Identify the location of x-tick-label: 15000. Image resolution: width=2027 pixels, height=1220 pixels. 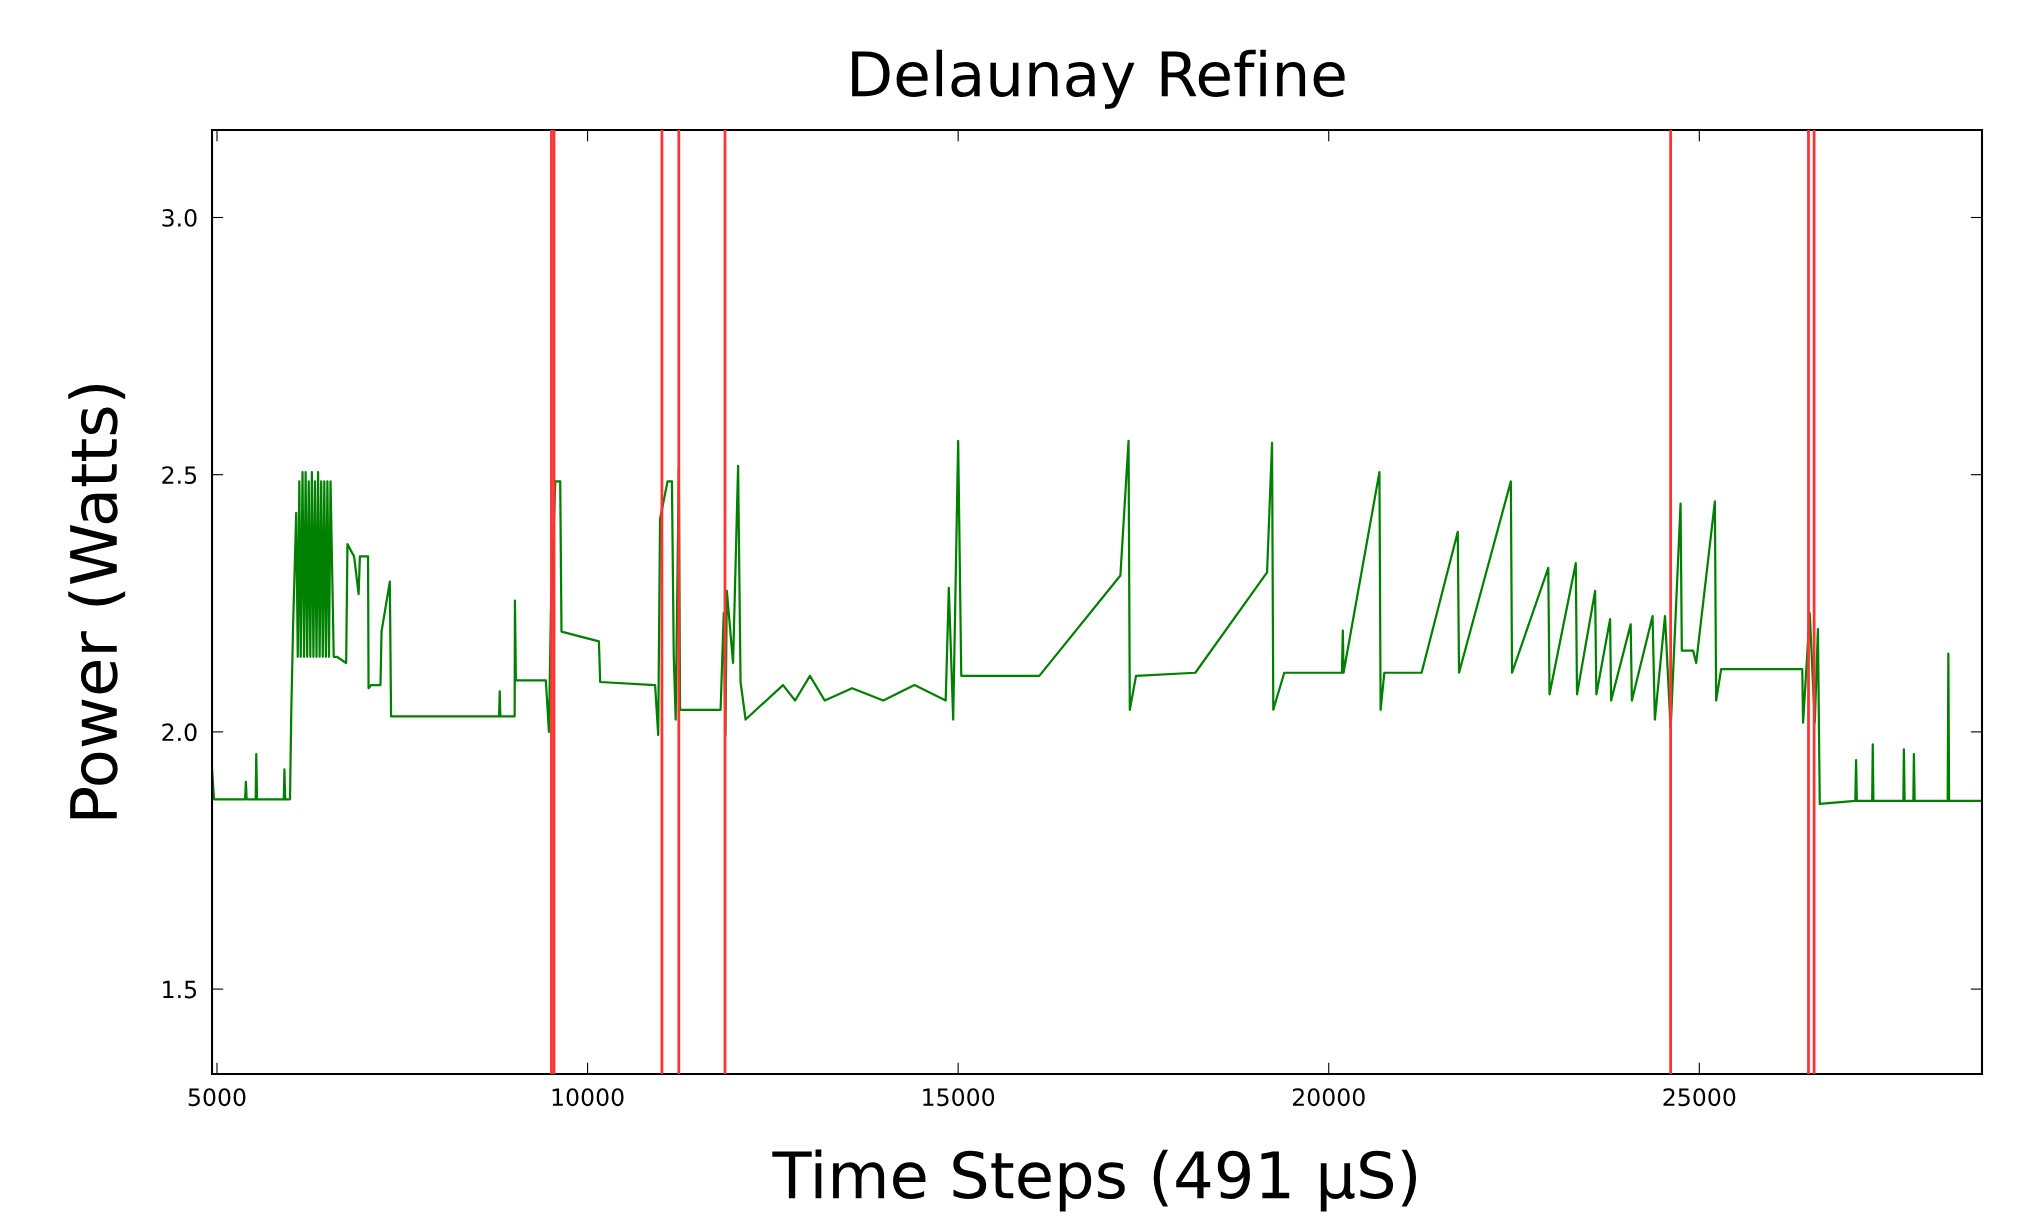
(959, 1097).